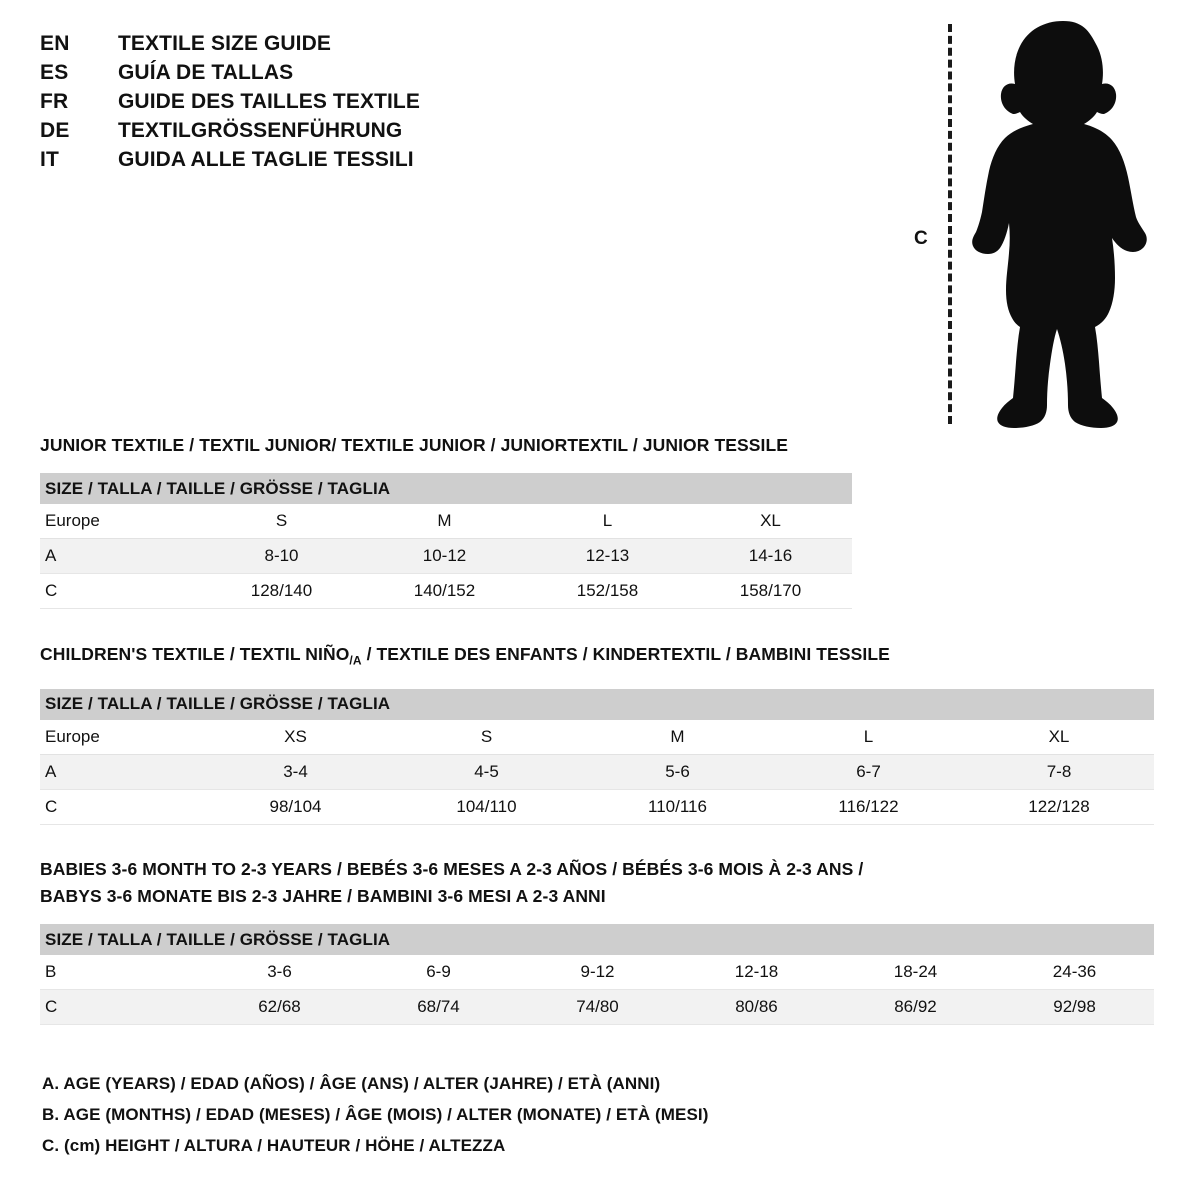 This screenshot has width=1200, height=1200. I want to click on height-cell: 86/92, so click(915, 1007).